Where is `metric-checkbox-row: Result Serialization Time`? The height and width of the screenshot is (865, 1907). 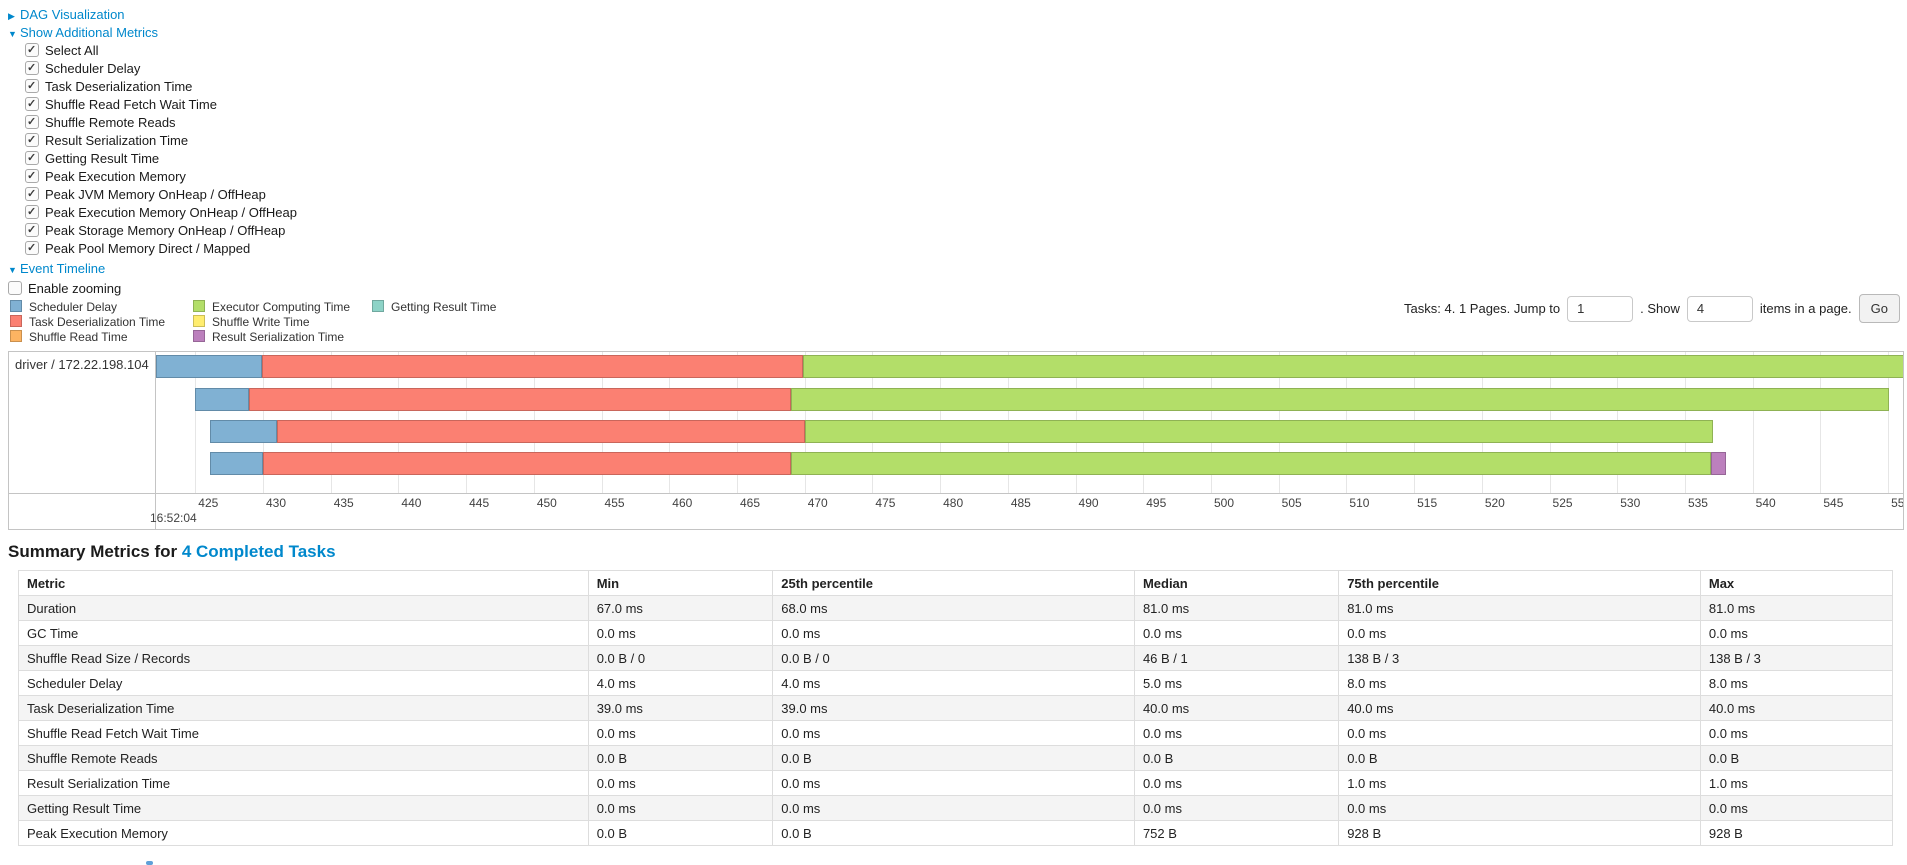
metric-checkbox-row: Result Serialization Time is located at coordinates (152, 140).